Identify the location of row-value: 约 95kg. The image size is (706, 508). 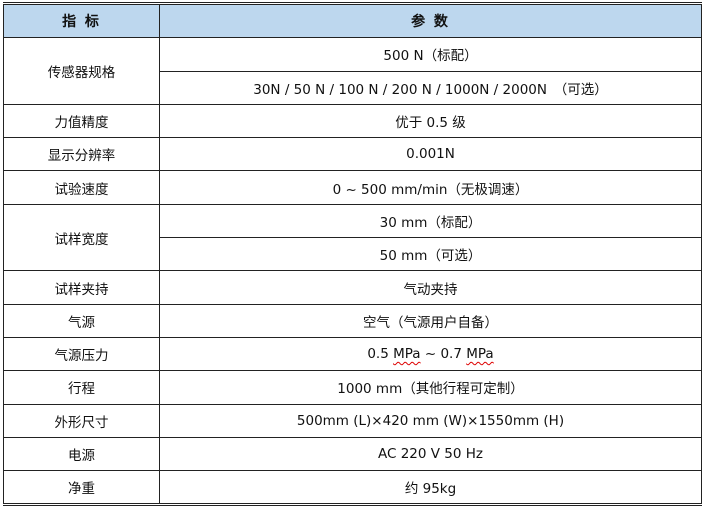
(430, 487).